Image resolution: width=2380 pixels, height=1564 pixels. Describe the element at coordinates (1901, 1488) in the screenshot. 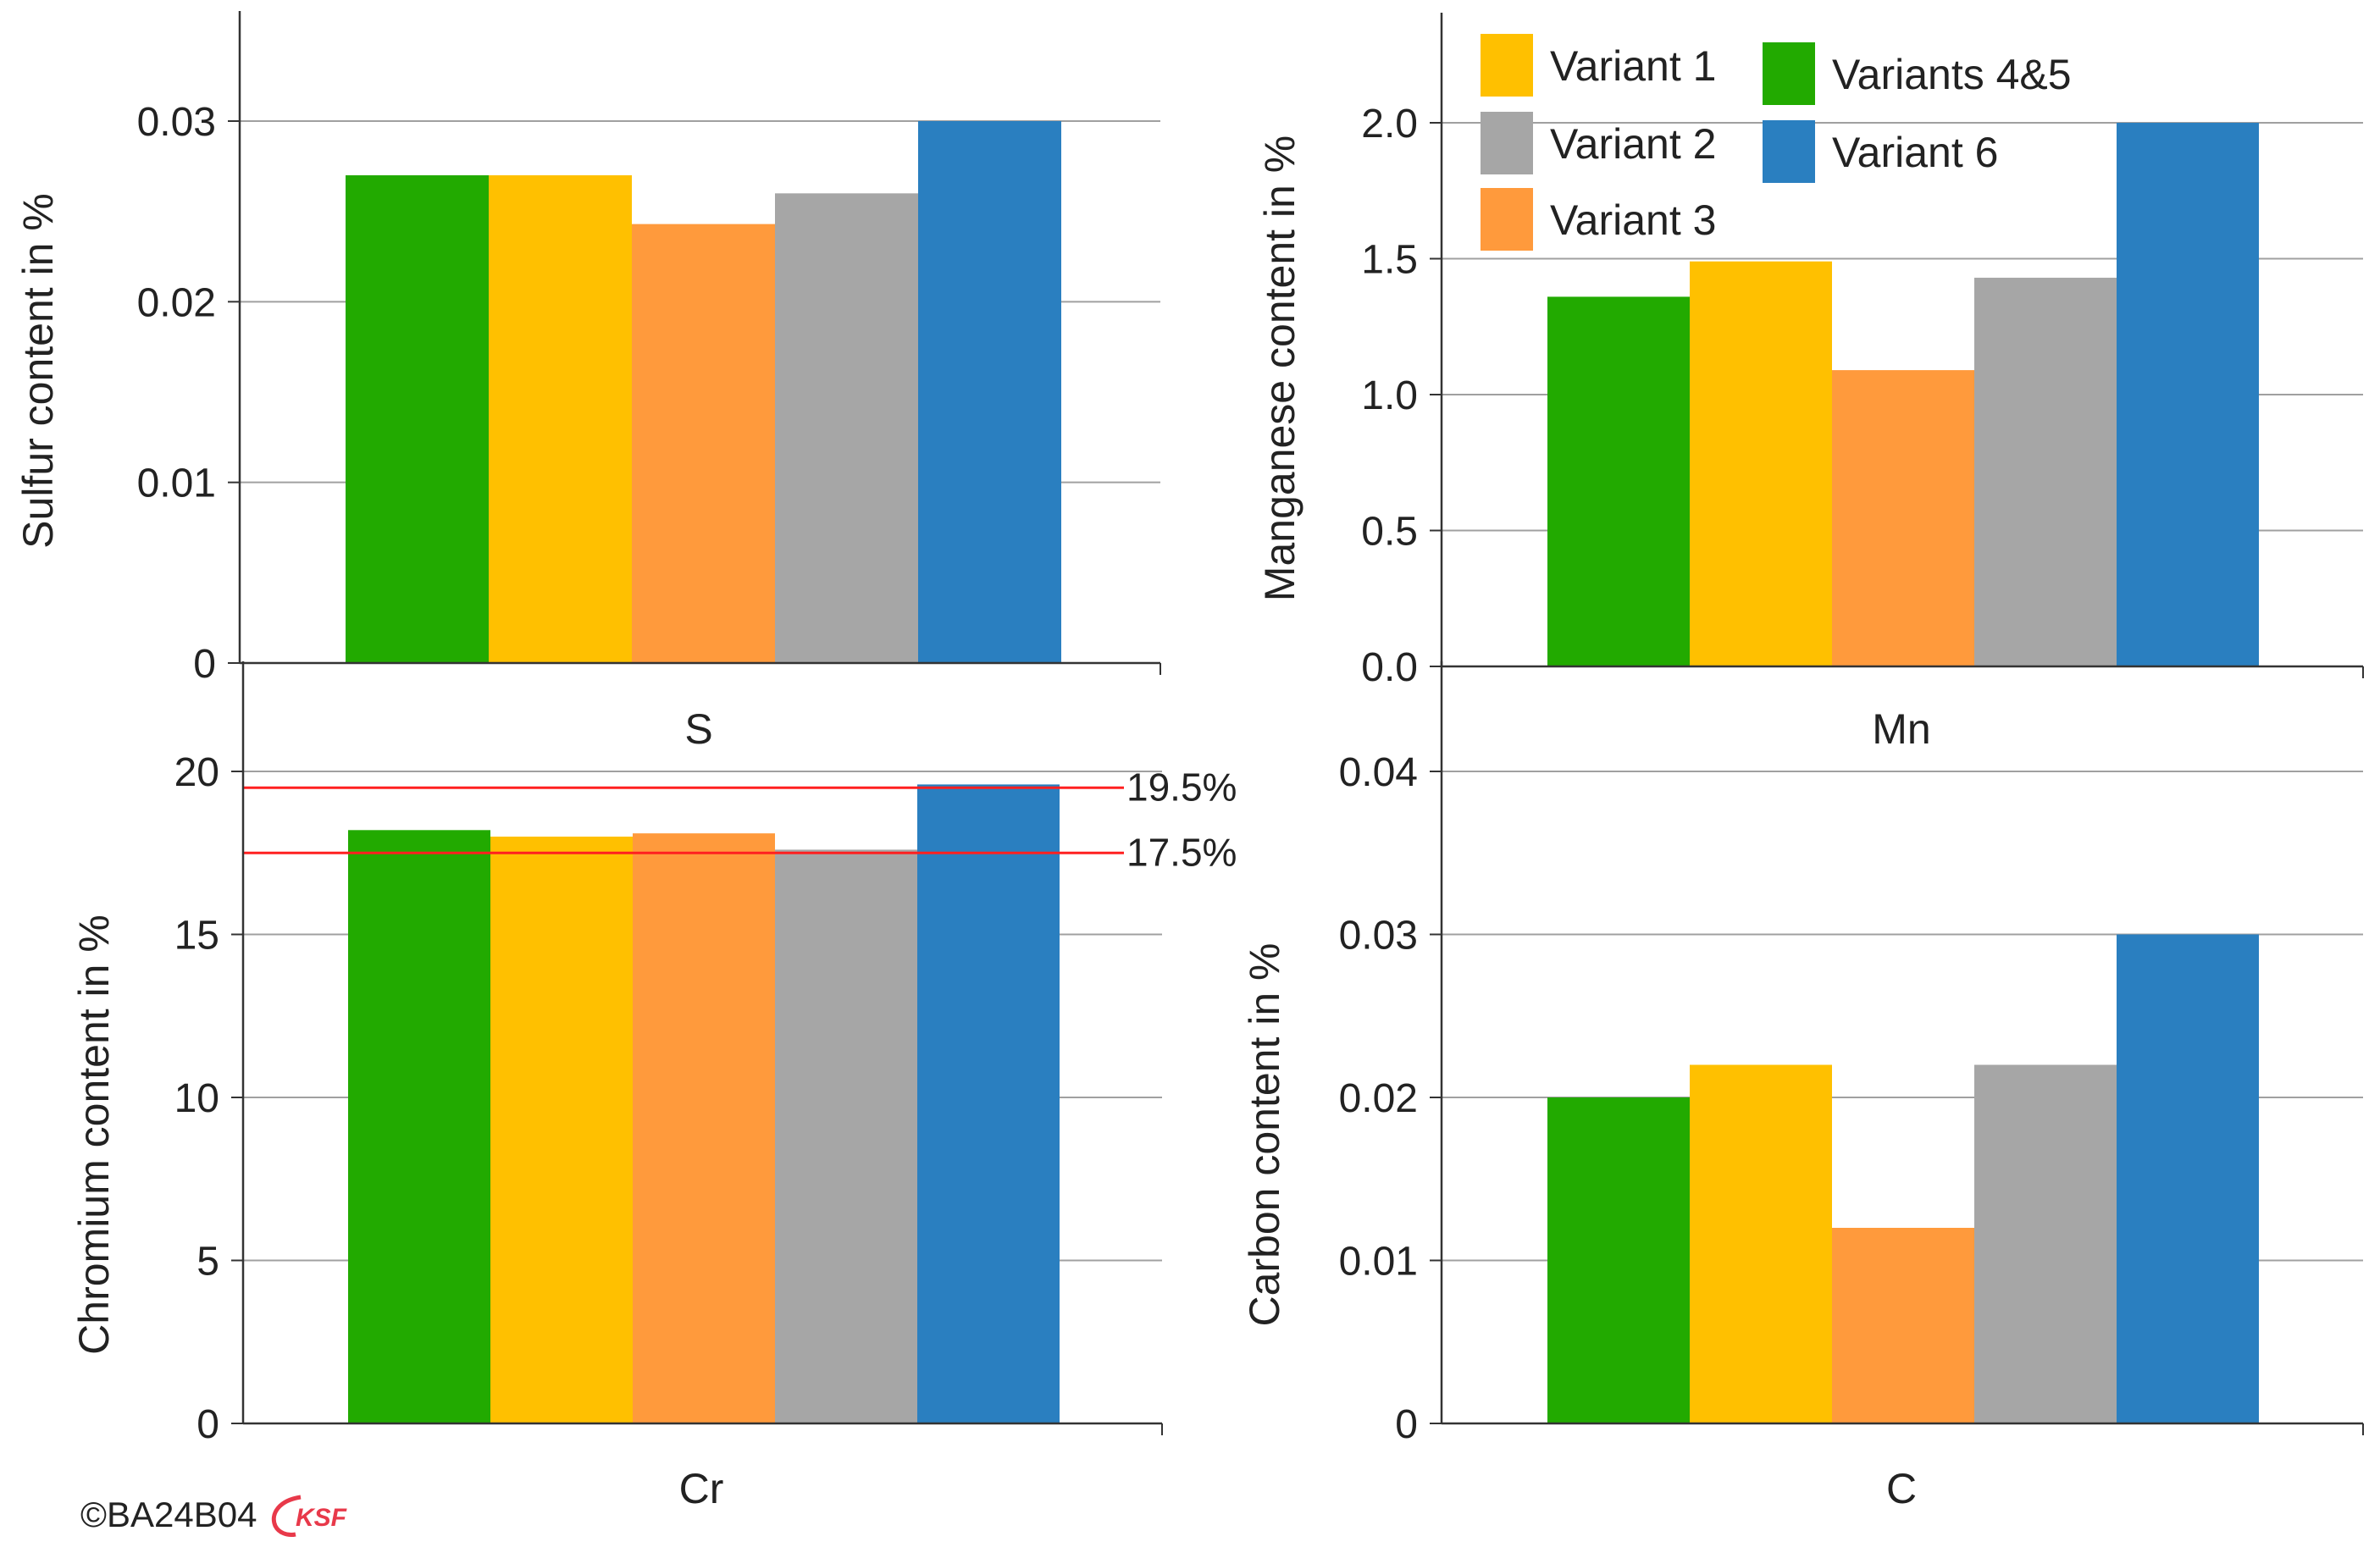

I see `x-axis-label: C` at that location.